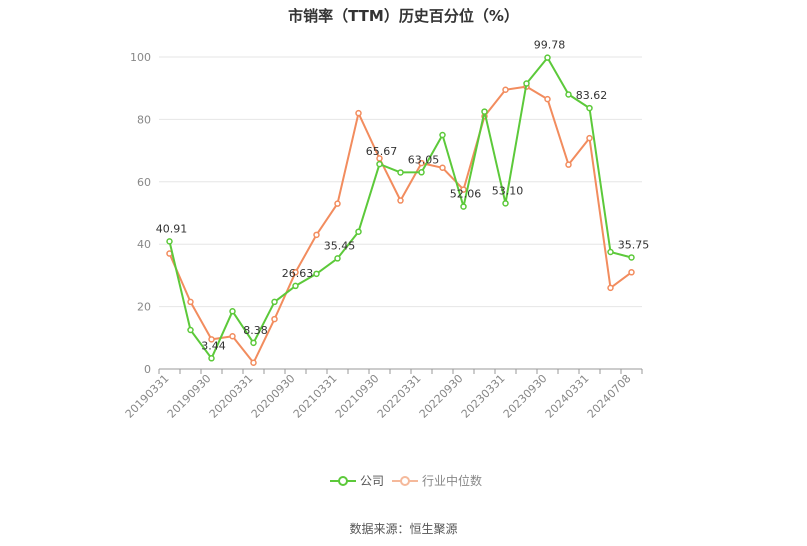 The height and width of the screenshot is (546, 807). Describe the element at coordinates (452, 481) in the screenshot. I see `legend-industry-label: 行业中位数` at that location.